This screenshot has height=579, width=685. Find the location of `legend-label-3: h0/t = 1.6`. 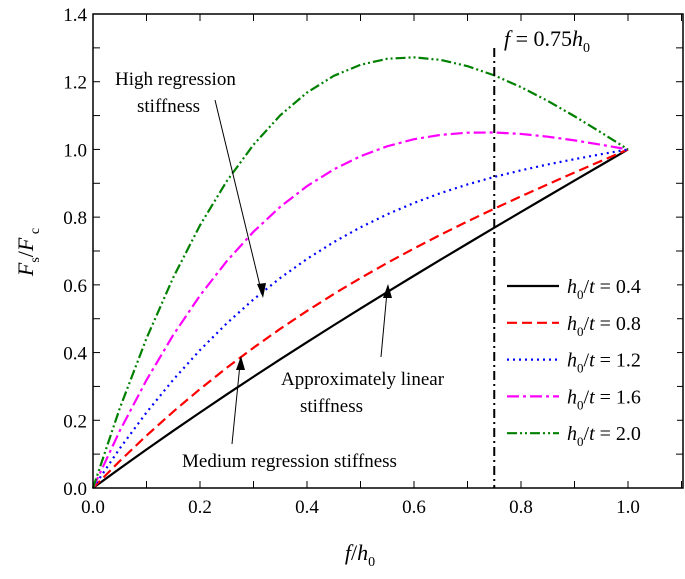

legend-label-3: h0/t = 1.6 is located at coordinates (604, 399).